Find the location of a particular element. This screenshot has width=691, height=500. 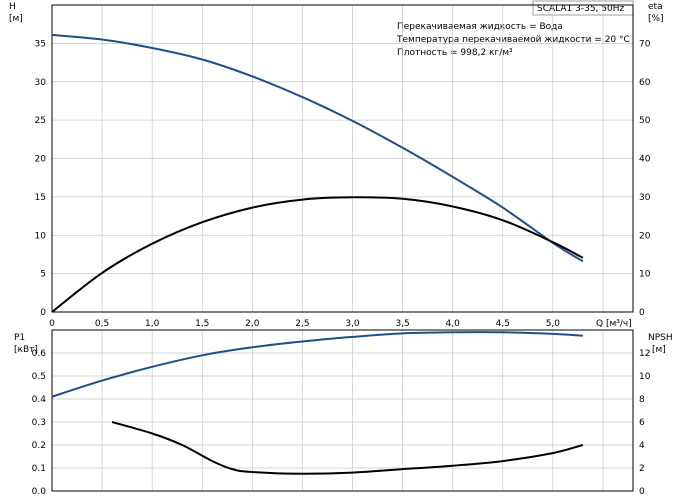

info-line-density: Плотность = 998,2 кг/м³ is located at coordinates (455, 53).